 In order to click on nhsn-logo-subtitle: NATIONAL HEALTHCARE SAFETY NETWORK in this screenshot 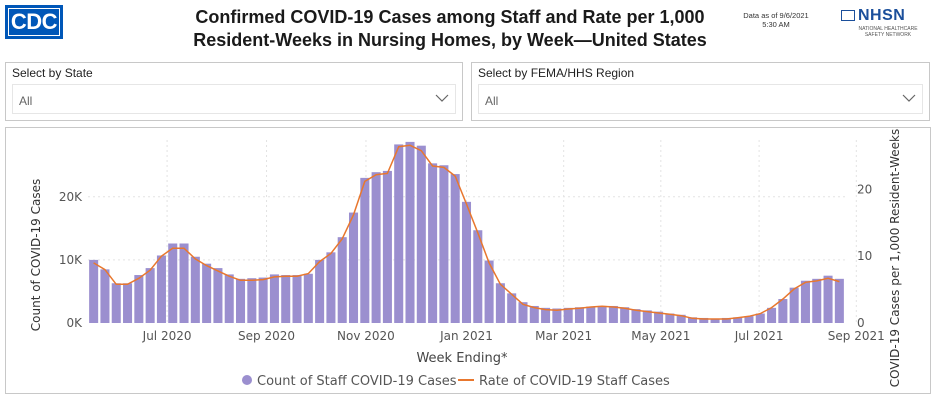, I will do `click(888, 32)`.